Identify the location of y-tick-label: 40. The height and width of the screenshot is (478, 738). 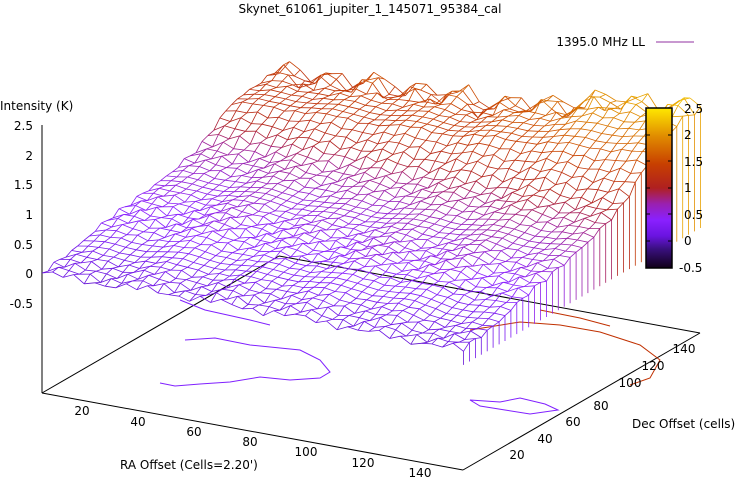
(544, 439).